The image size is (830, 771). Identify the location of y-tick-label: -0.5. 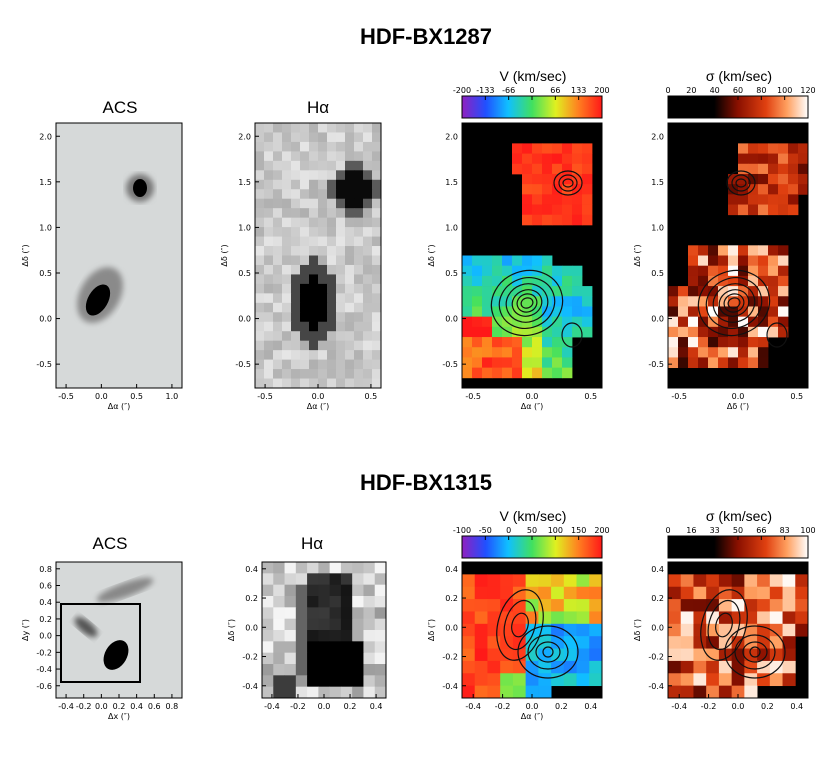
(243, 364).